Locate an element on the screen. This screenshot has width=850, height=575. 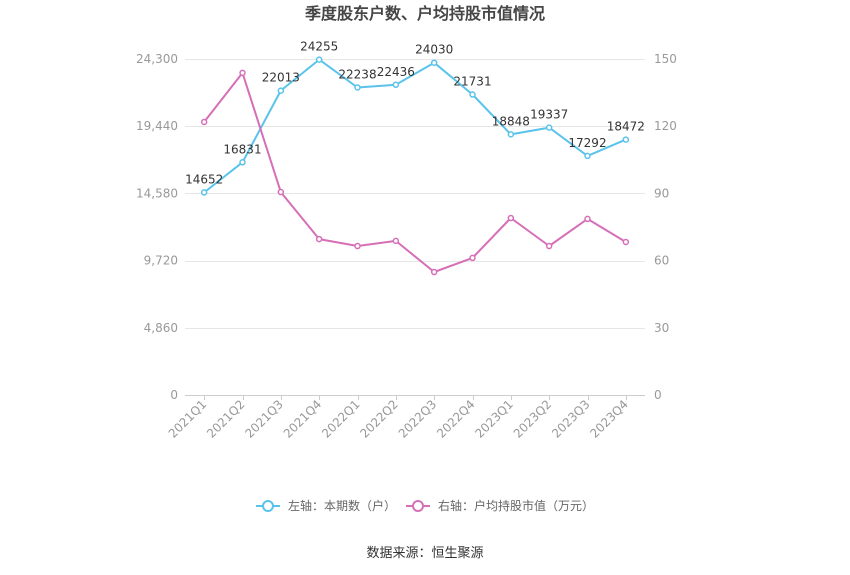
data-label: 22013 is located at coordinates (281, 78).